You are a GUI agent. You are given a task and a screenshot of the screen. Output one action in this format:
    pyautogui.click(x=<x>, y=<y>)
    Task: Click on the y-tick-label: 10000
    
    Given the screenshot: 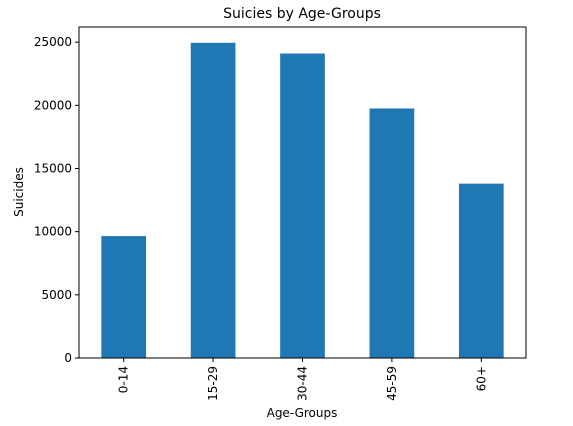 What is the action you would take?
    pyautogui.click(x=53, y=232)
    